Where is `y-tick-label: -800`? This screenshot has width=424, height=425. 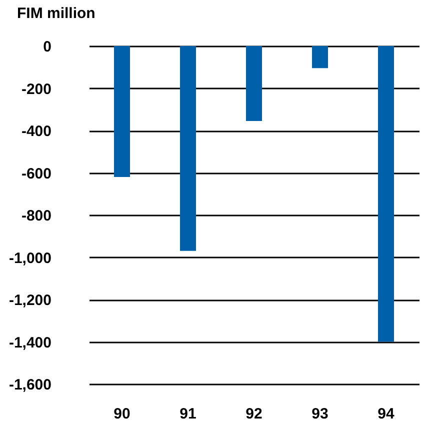 y-tick-label: -800 is located at coordinates (36, 216).